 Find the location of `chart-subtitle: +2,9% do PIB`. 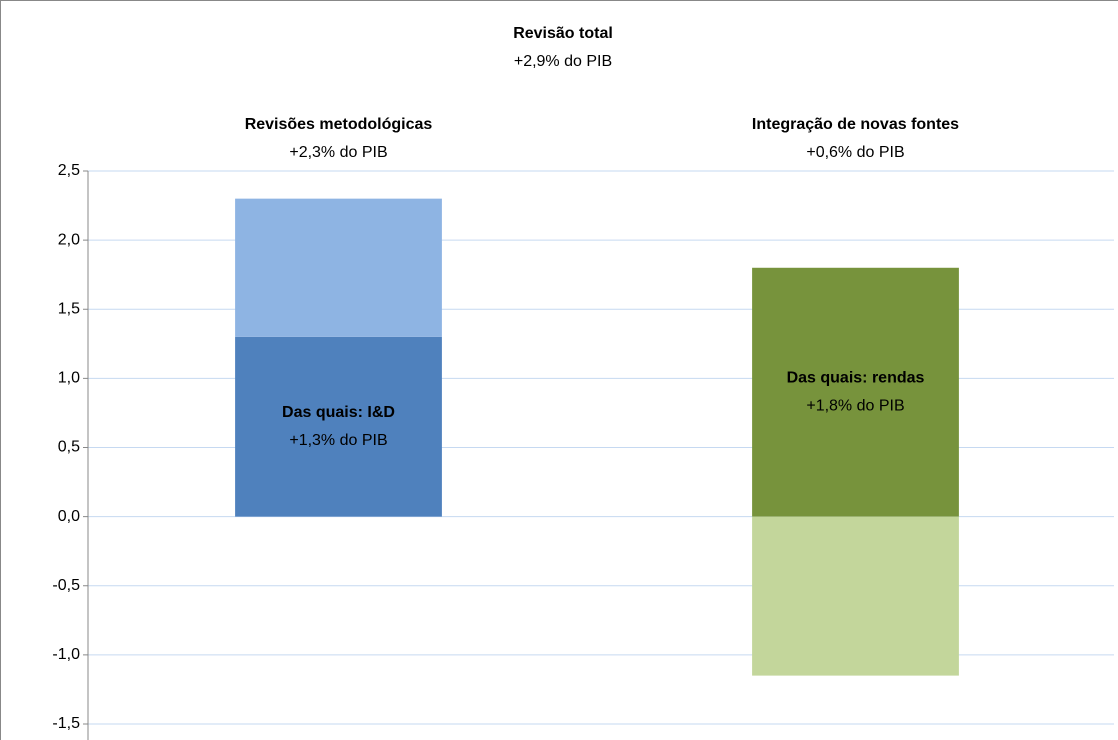

chart-subtitle: +2,9% do PIB is located at coordinates (563, 61).